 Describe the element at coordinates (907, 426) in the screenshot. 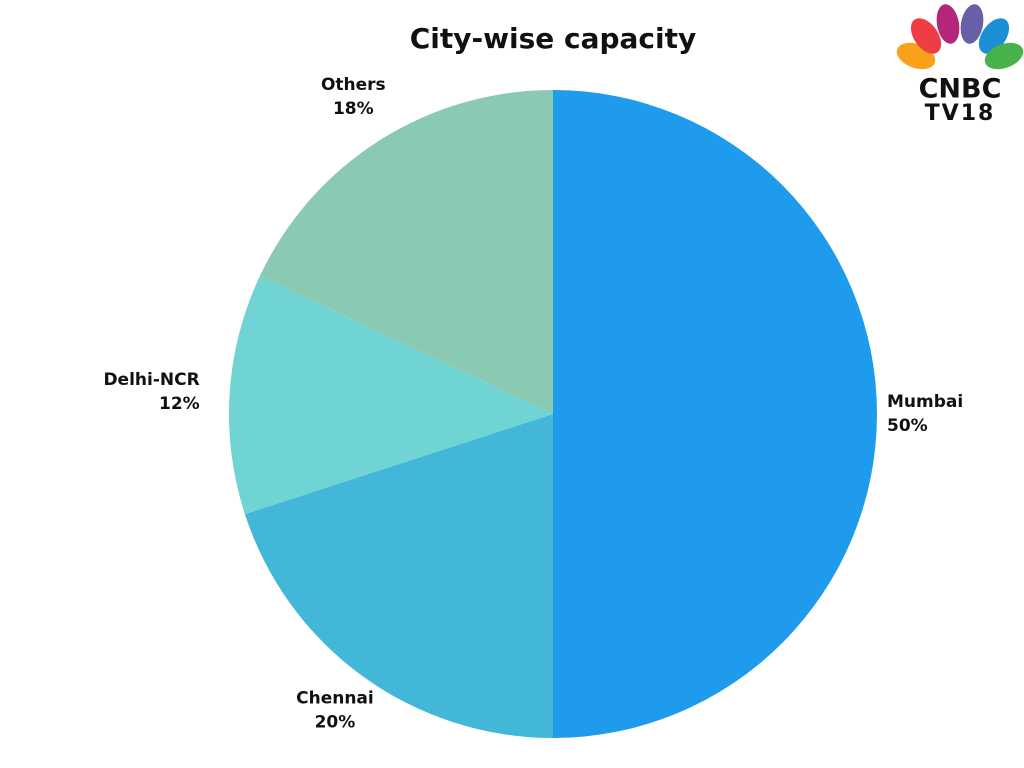

I see `slice-value-label: 50%` at that location.